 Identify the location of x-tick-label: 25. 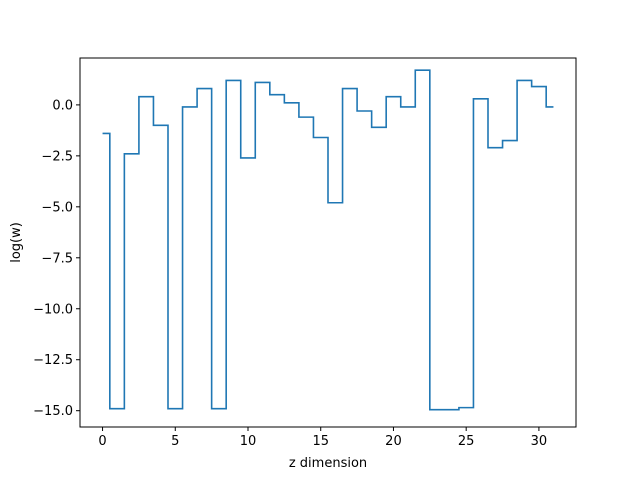
(466, 441).